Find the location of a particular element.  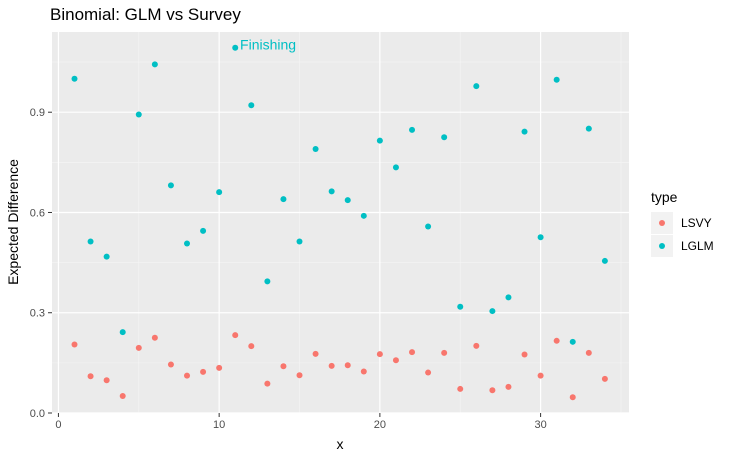

x-tick-label: 0 is located at coordinates (58, 425).